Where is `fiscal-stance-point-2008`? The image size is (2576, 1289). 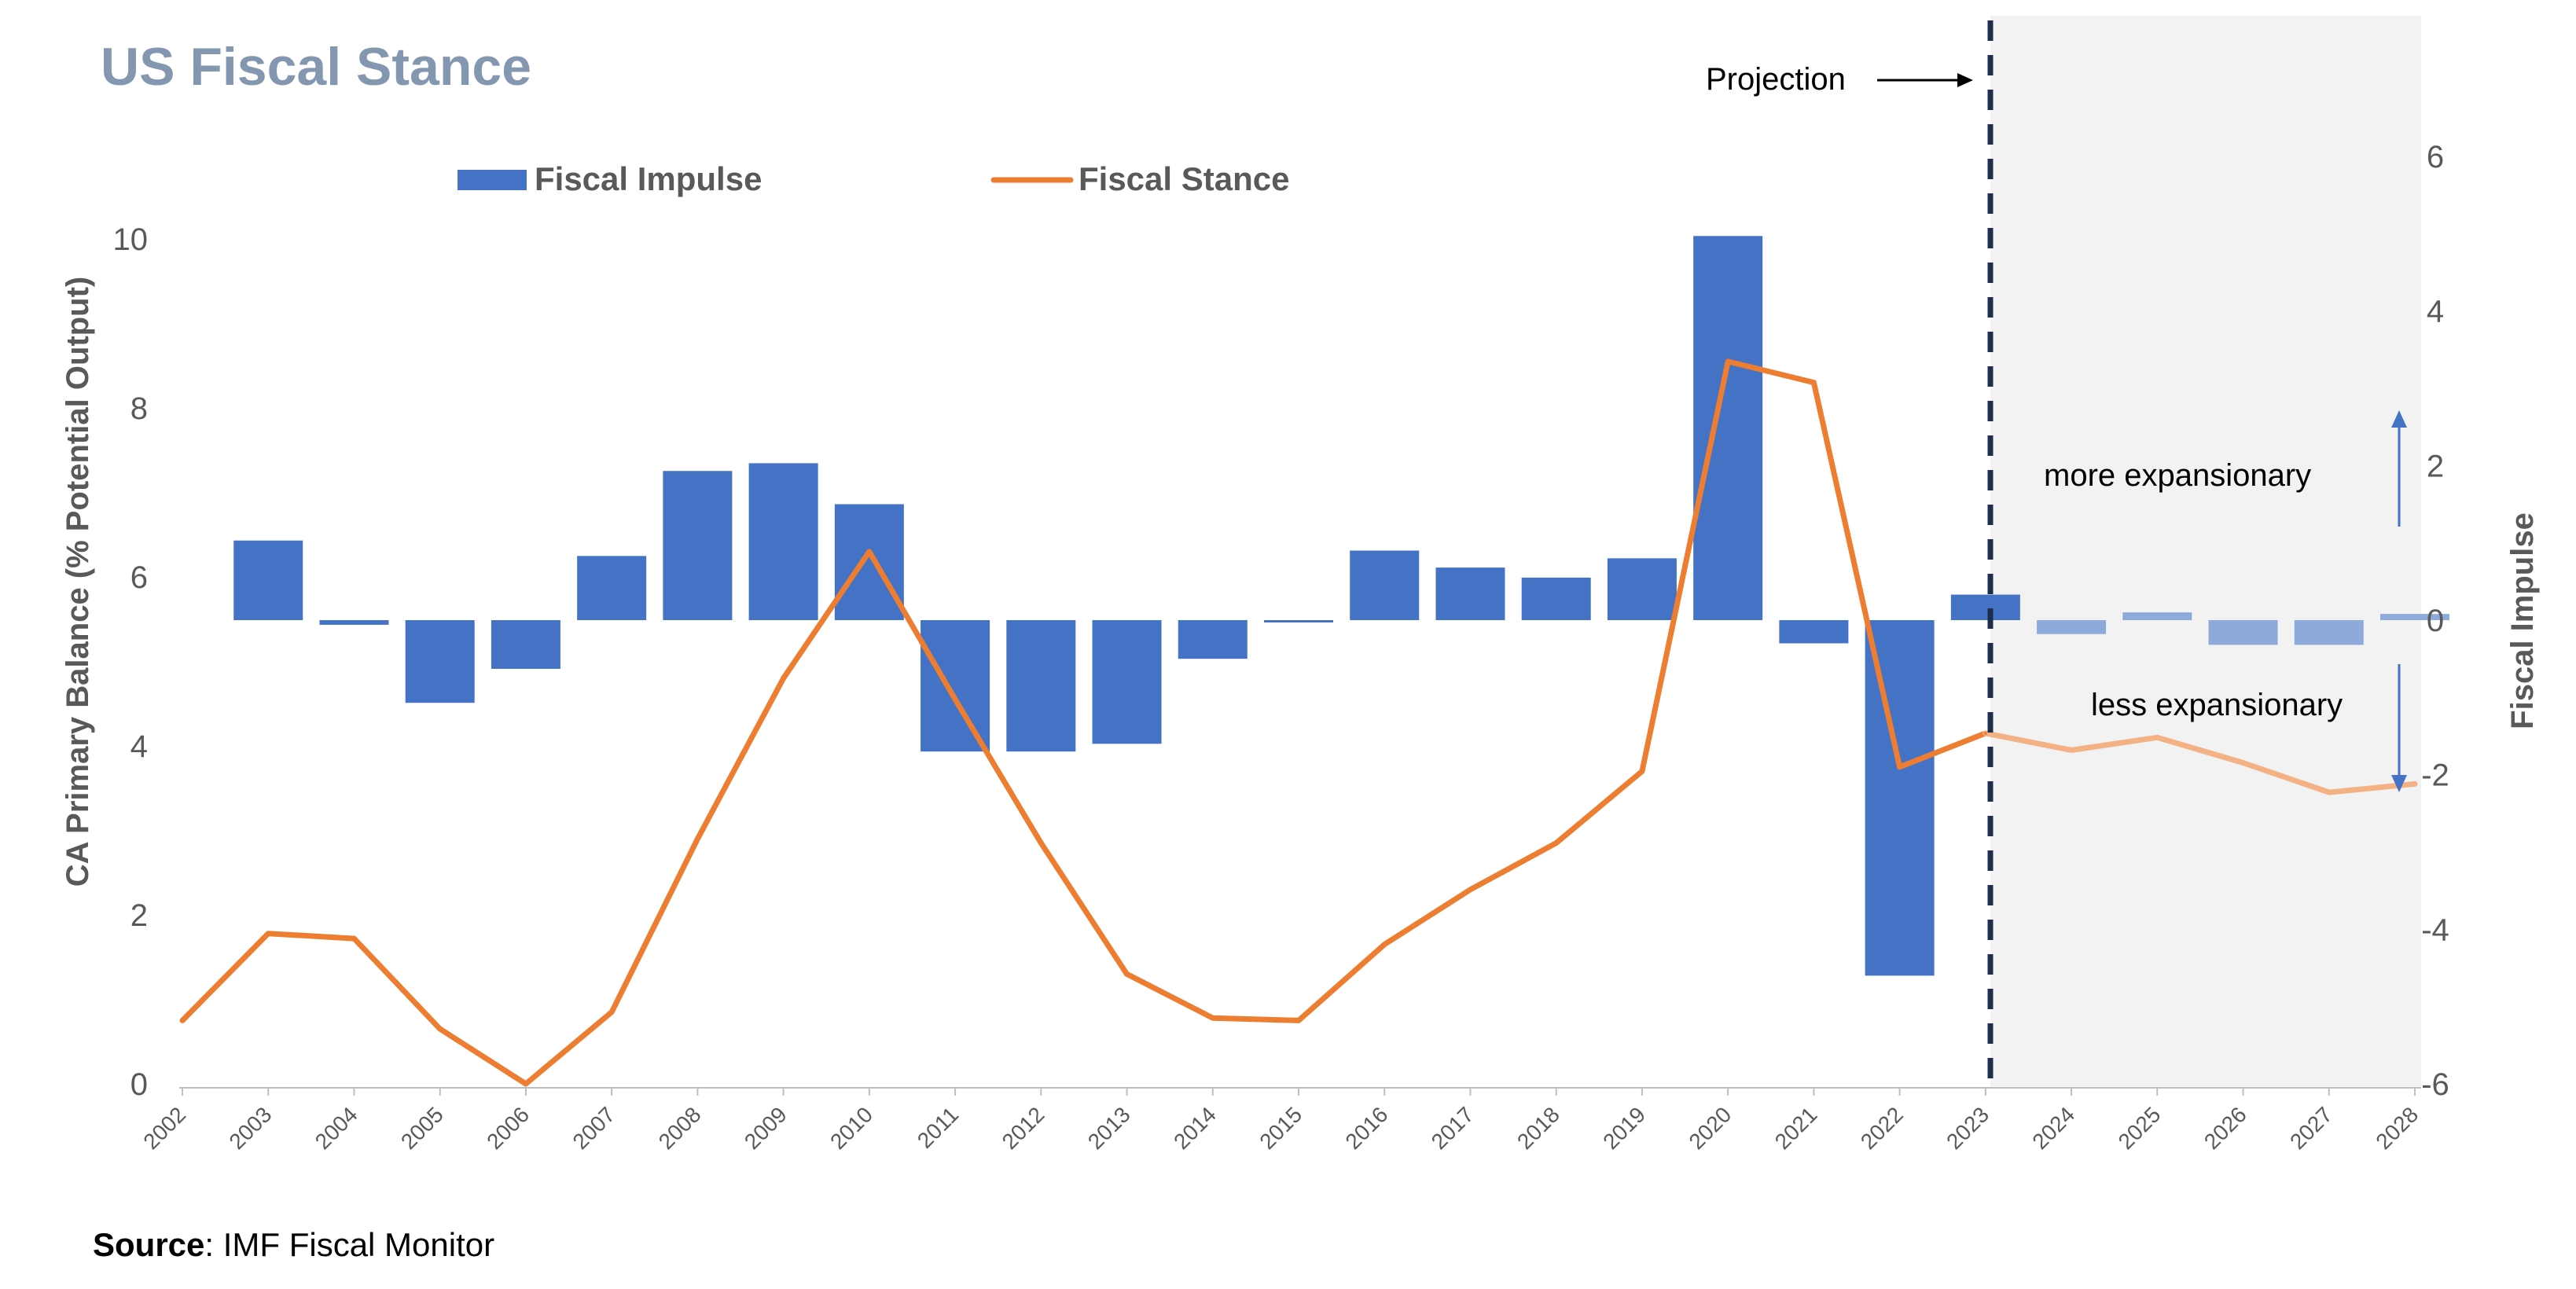
fiscal-stance-point-2008 is located at coordinates (698, 839).